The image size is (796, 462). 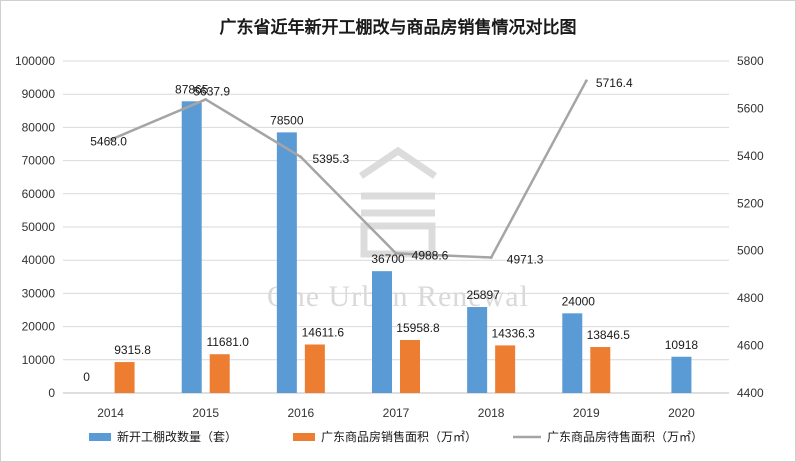 What do you see at coordinates (211, 91) in the screenshot?
I see `line-value-label: 5637.9` at bounding box center [211, 91].